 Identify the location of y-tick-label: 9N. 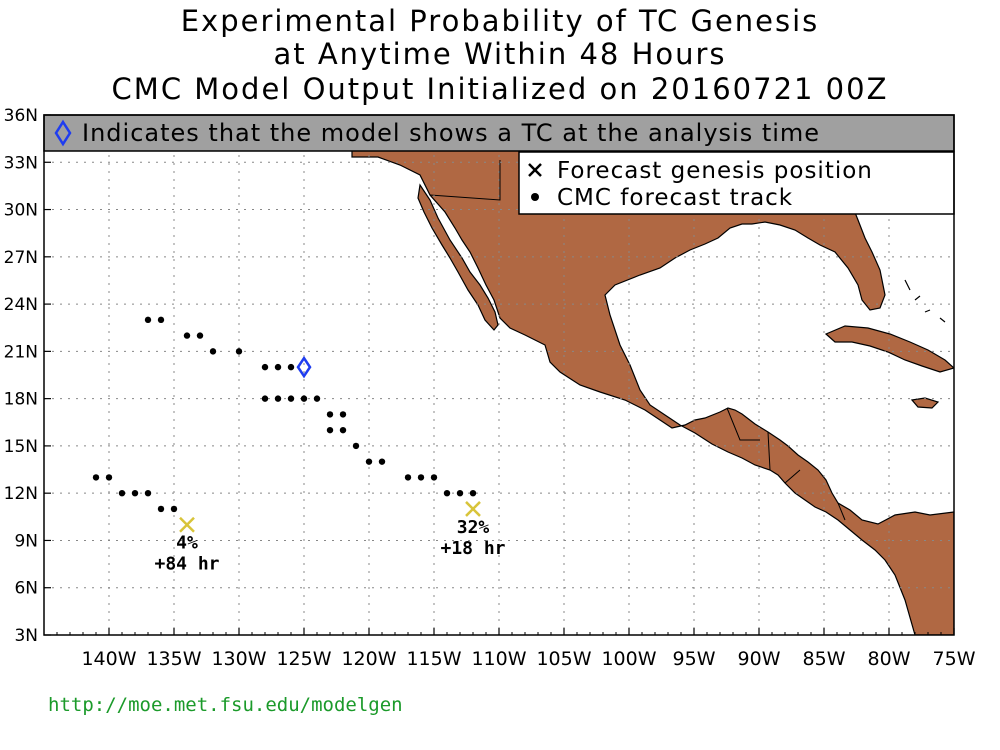
(26, 541).